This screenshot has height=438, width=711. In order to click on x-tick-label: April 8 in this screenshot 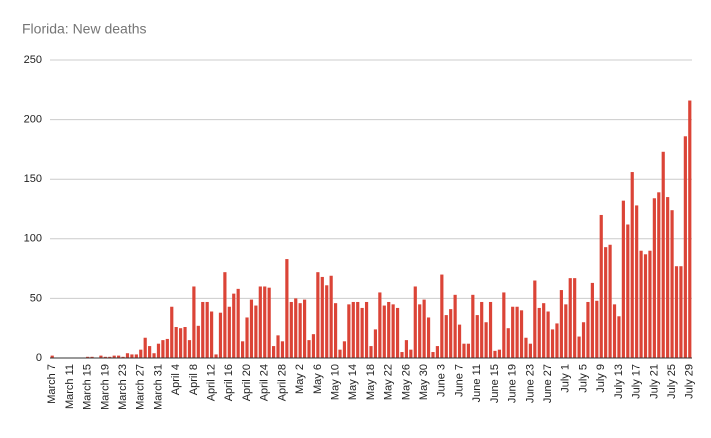, I will do `click(194, 379)`.